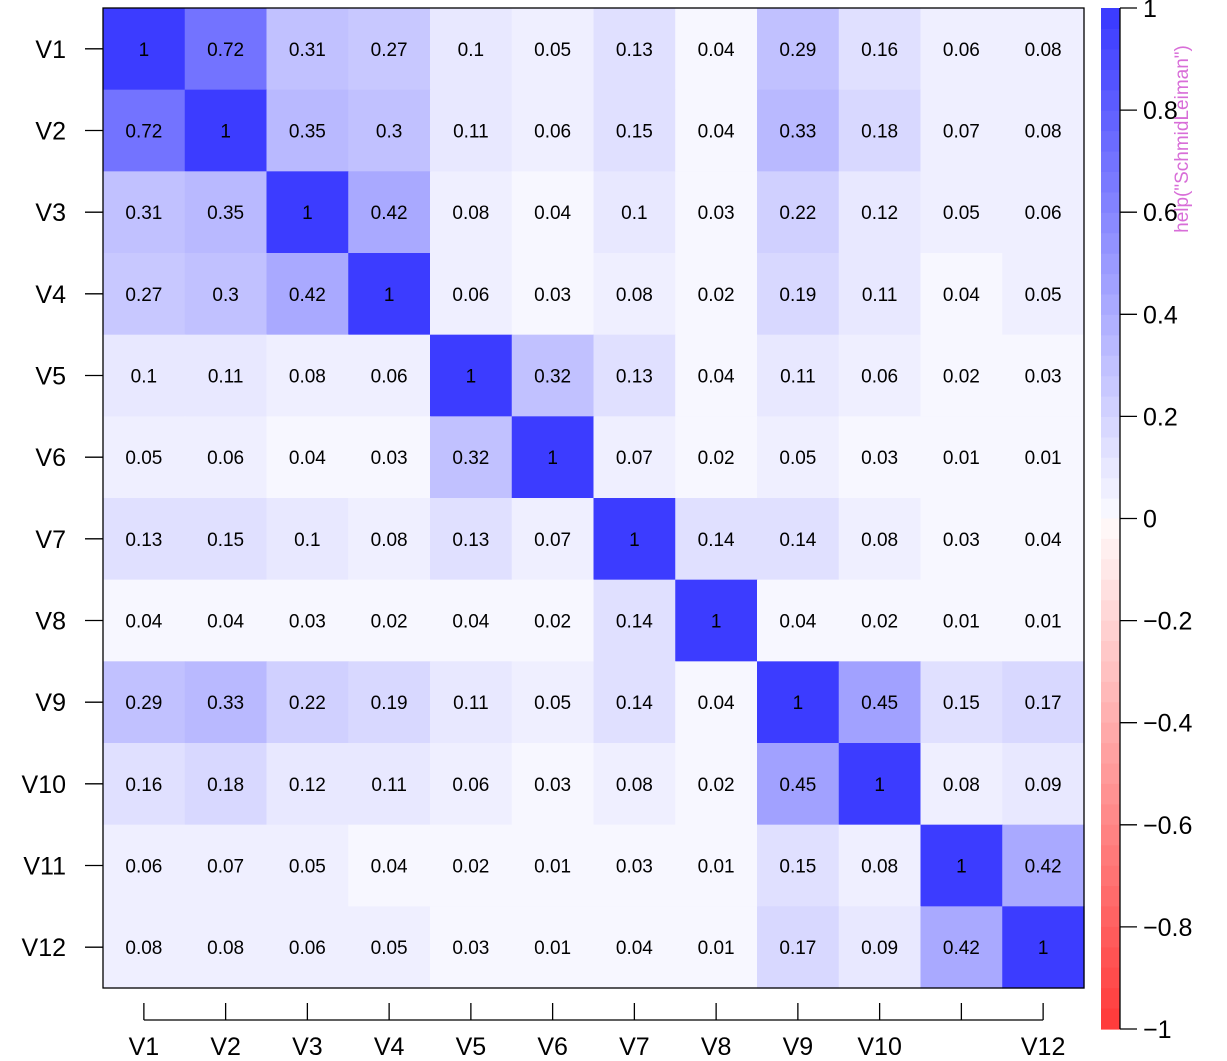 The image size is (1227, 1061). I want to click on cell-value-label: 0.16, so click(143, 785).